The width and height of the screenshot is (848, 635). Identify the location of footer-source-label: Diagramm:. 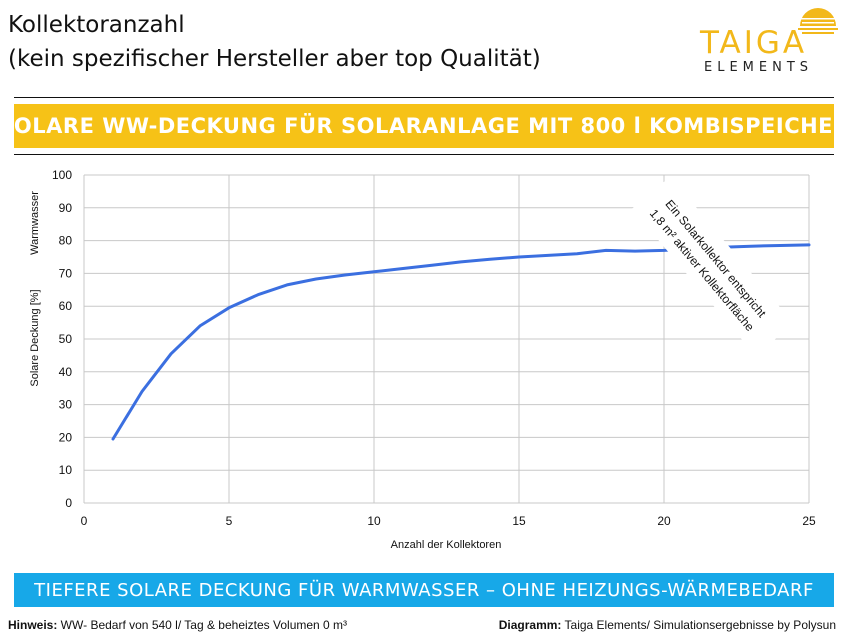
(530, 625).